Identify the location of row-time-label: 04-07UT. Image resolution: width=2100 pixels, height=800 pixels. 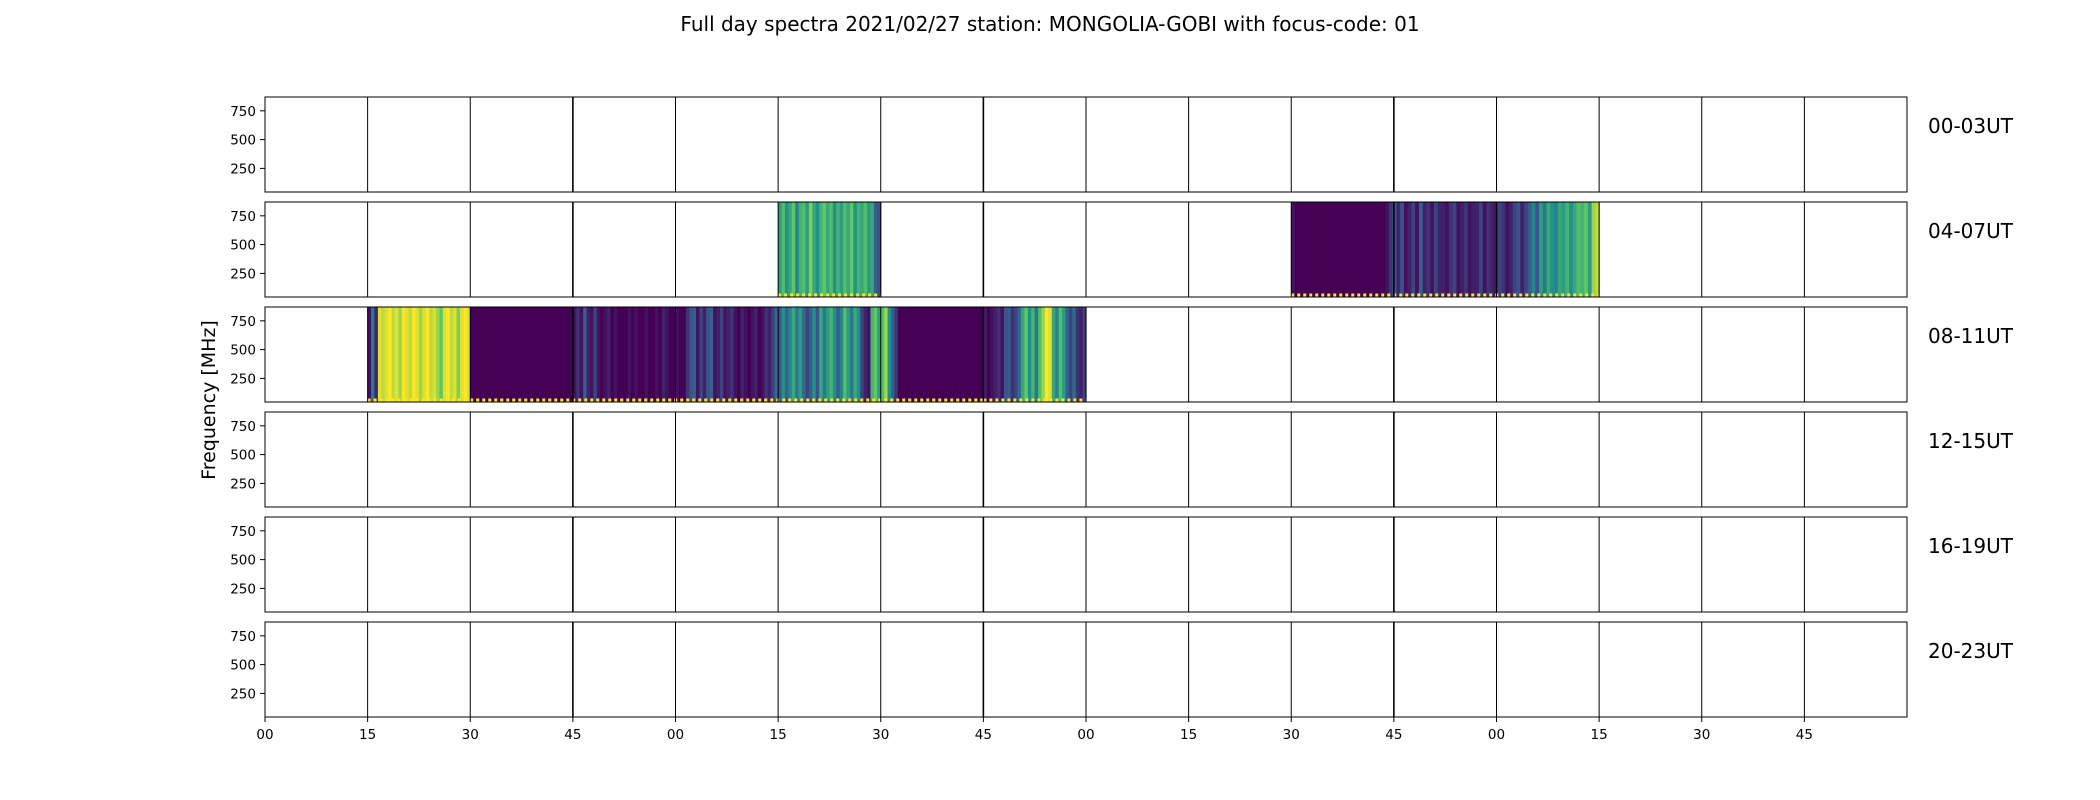
(1971, 231).